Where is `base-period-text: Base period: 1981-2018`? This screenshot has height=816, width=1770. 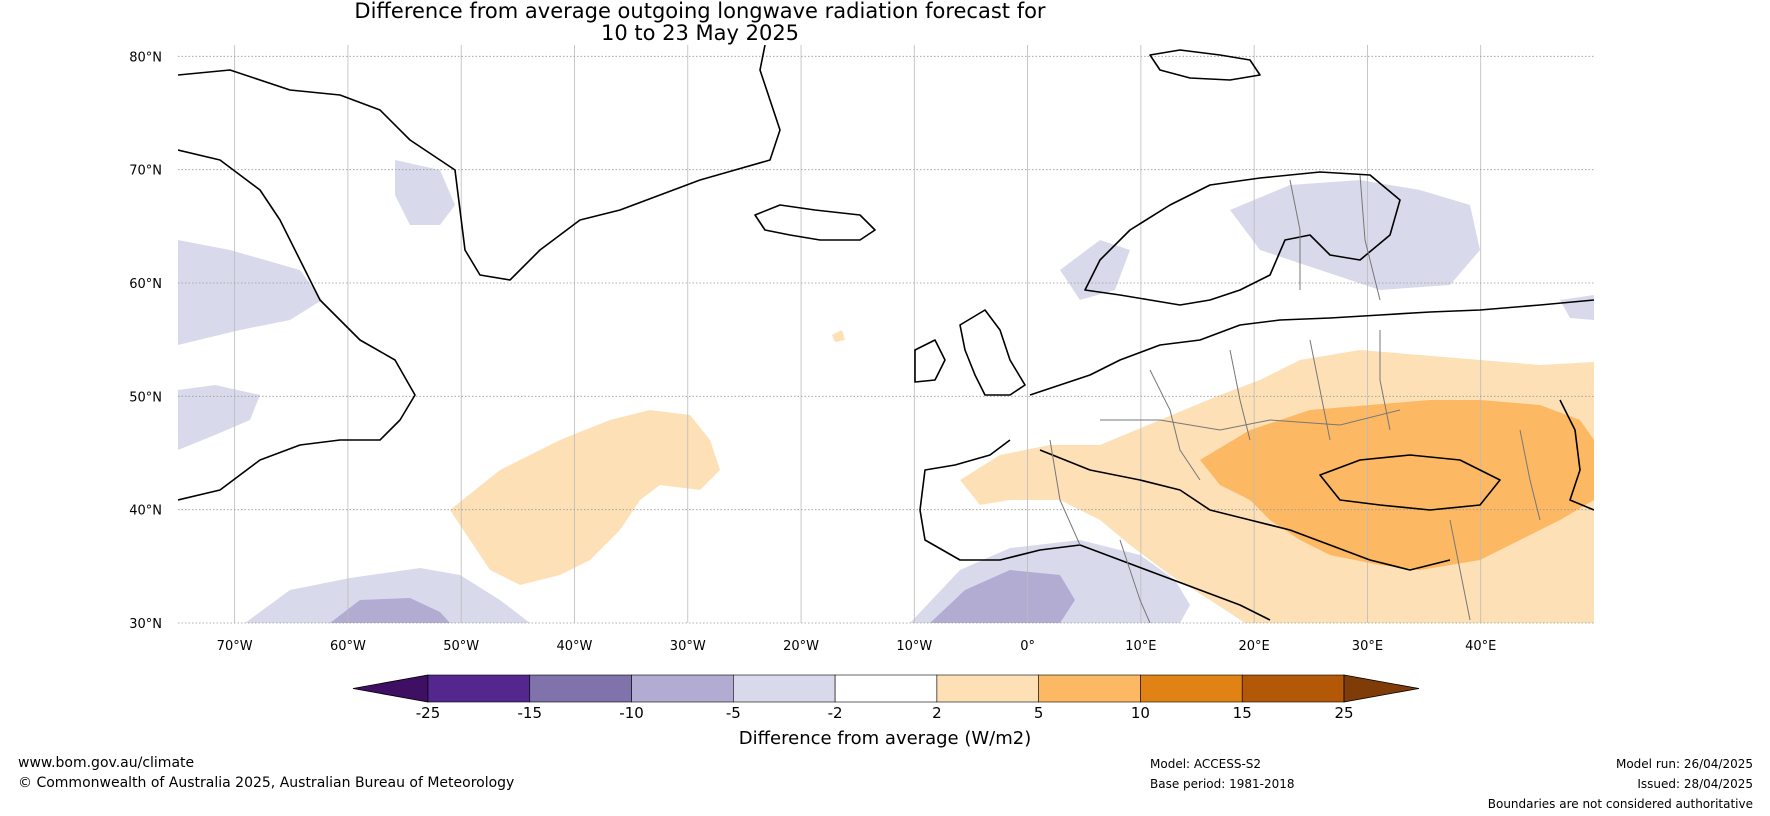 base-period-text: Base period: 1981-2018 is located at coordinates (1222, 784).